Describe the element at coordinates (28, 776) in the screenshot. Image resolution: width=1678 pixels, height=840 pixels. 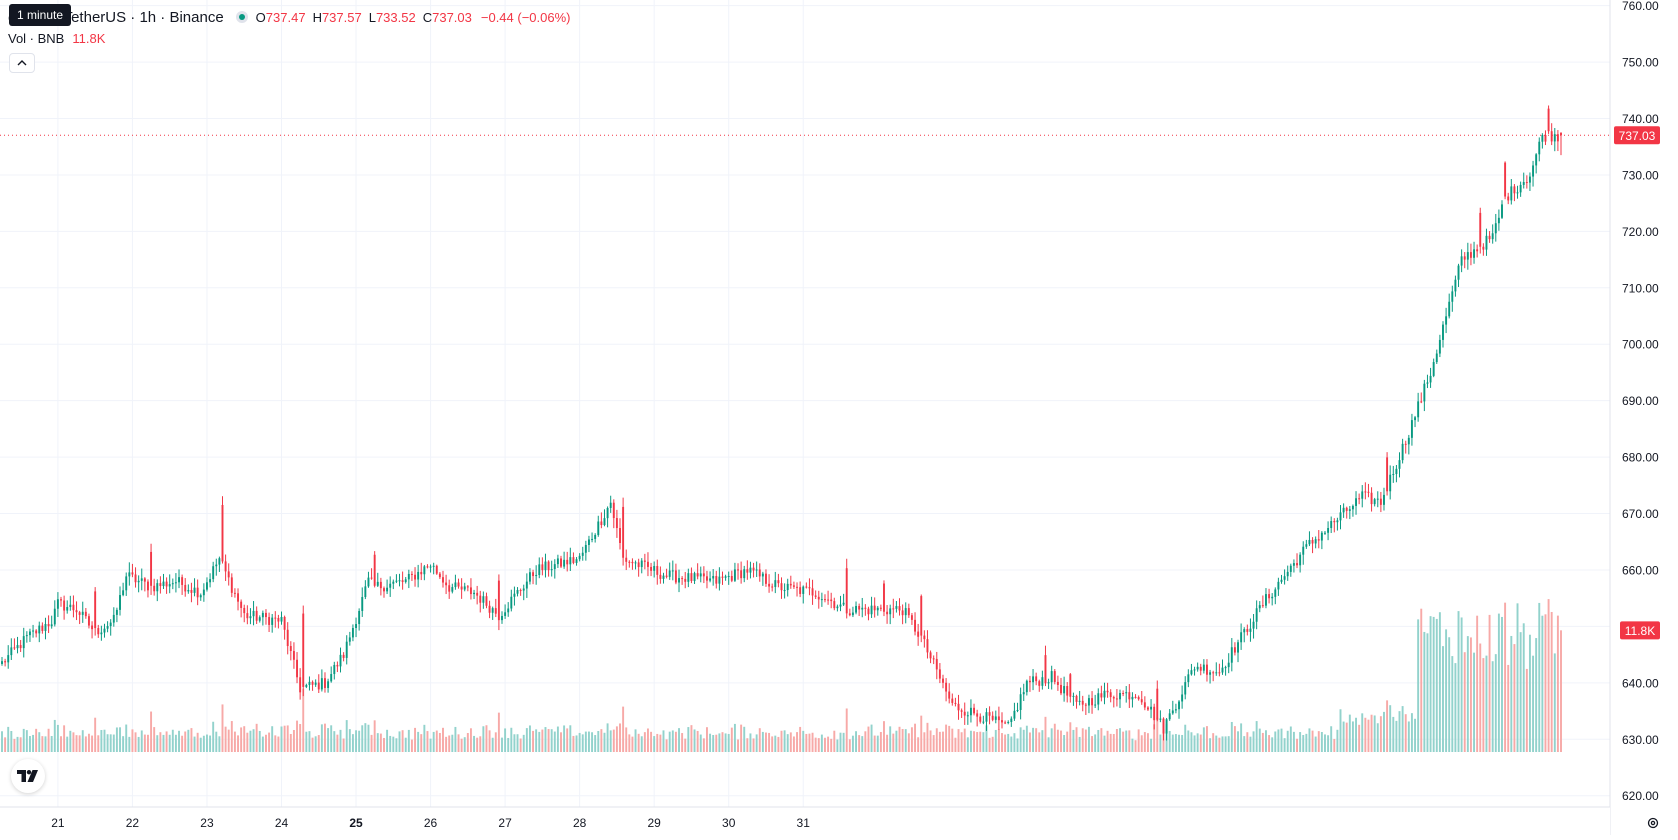
I see `tradingview-logo-icon` at that location.